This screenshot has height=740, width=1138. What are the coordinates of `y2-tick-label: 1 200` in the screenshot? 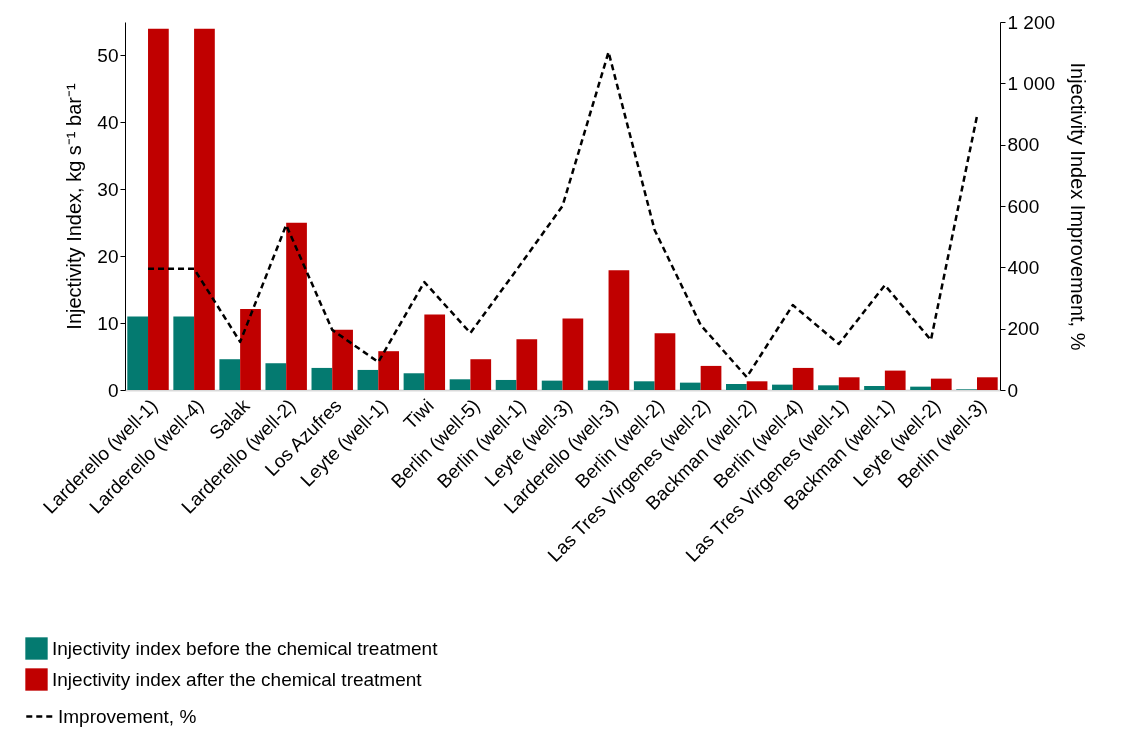 It's located at (1031, 22).